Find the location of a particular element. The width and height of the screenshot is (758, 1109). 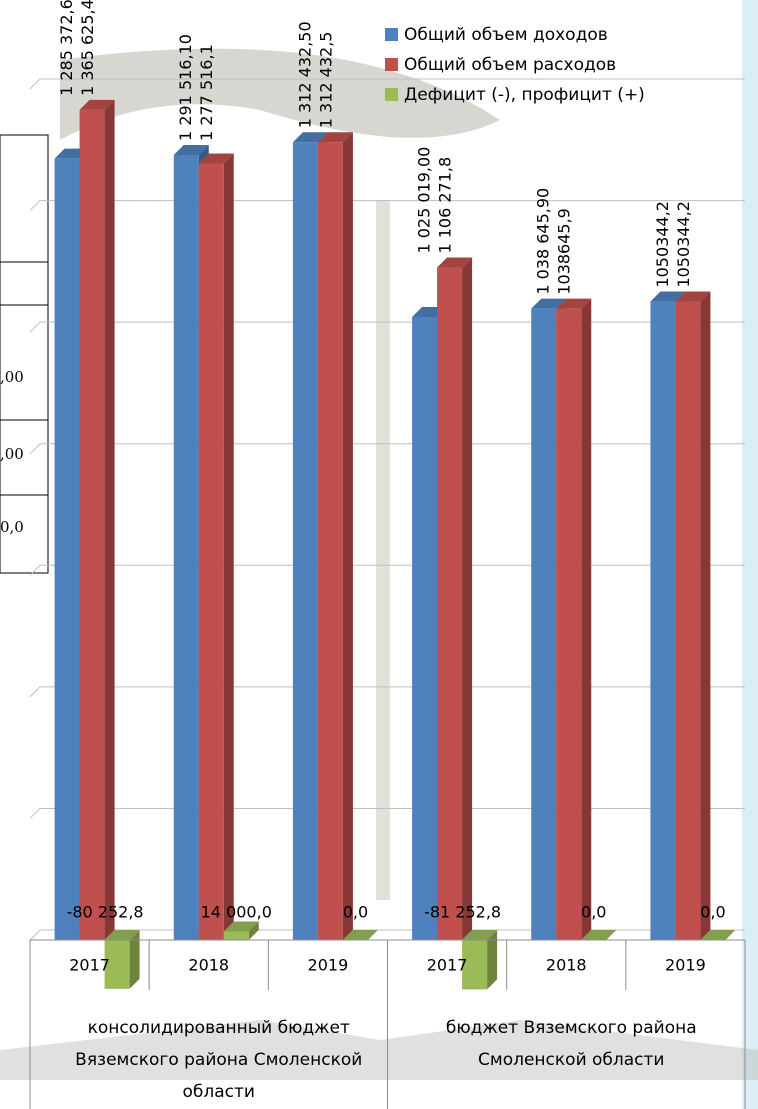

background-strip is located at coordinates (750, 554).